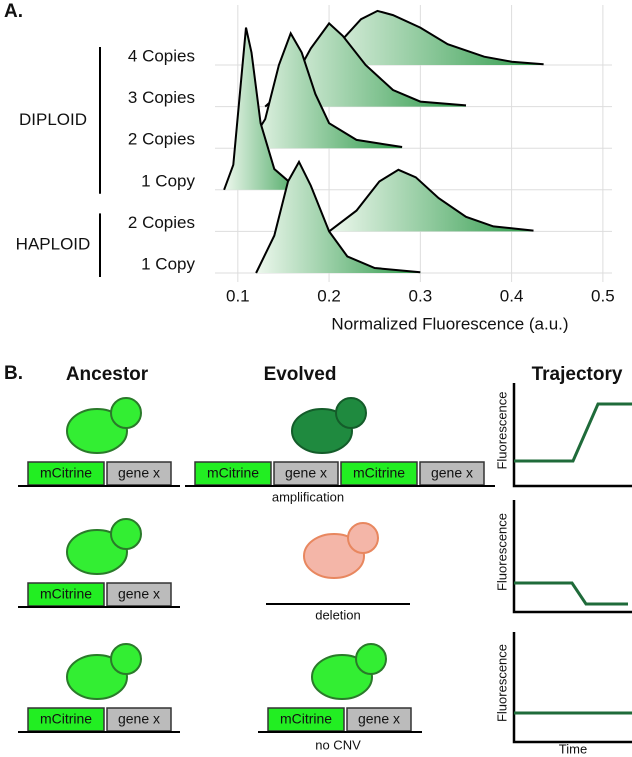  What do you see at coordinates (603, 295) in the screenshot?
I see `x-tick-label: 0.5` at bounding box center [603, 295].